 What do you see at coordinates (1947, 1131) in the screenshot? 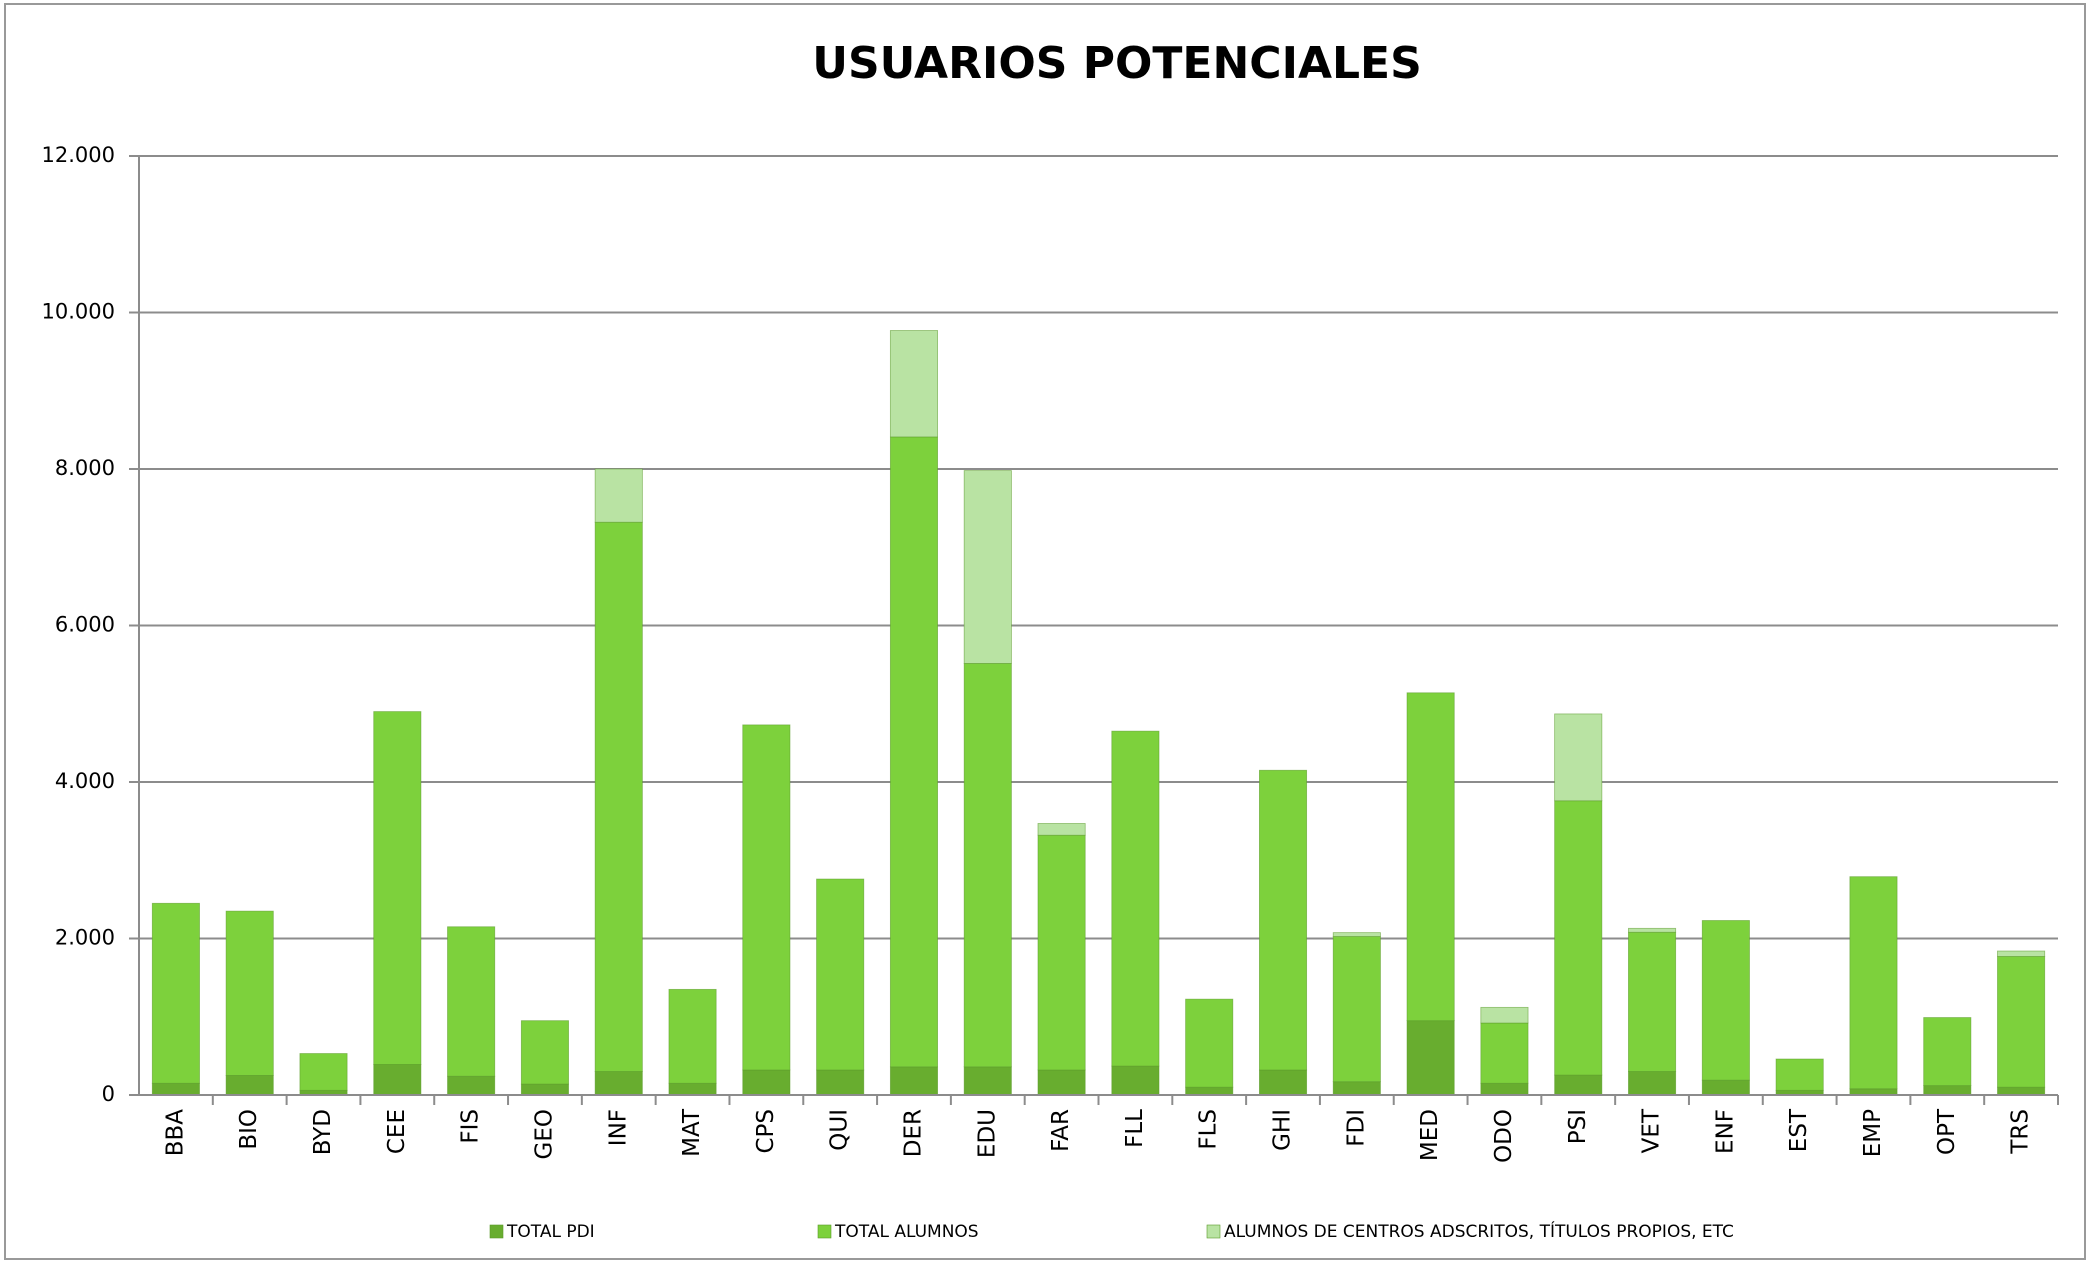
I see `x-tick-label: OPT` at bounding box center [1947, 1131].